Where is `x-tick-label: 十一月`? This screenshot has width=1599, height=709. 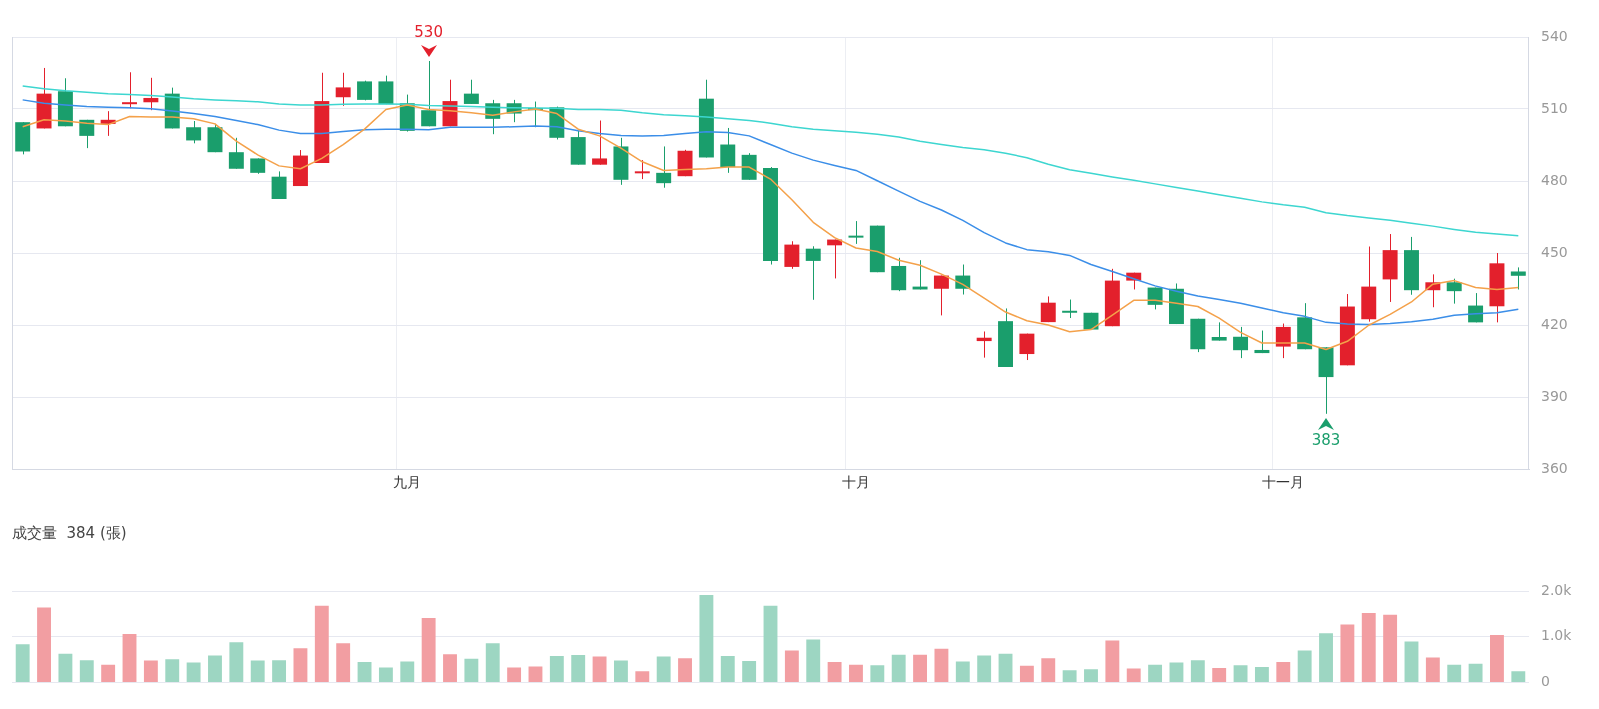
x-tick-label: 十一月 is located at coordinates (1283, 482).